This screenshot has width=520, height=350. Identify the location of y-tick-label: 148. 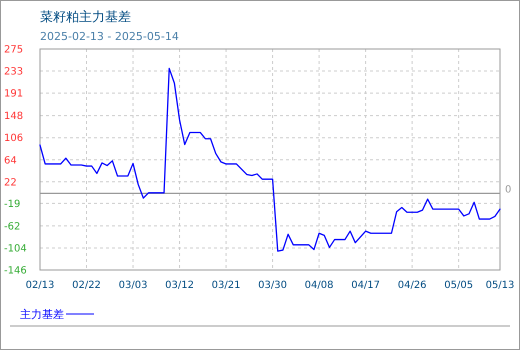
(14, 116).